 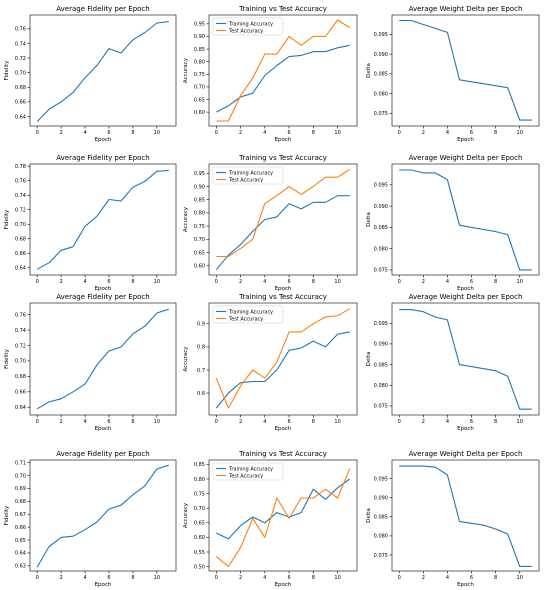 What do you see at coordinates (201, 325) in the screenshot?
I see `y-tick-label: 0.9` at bounding box center [201, 325].